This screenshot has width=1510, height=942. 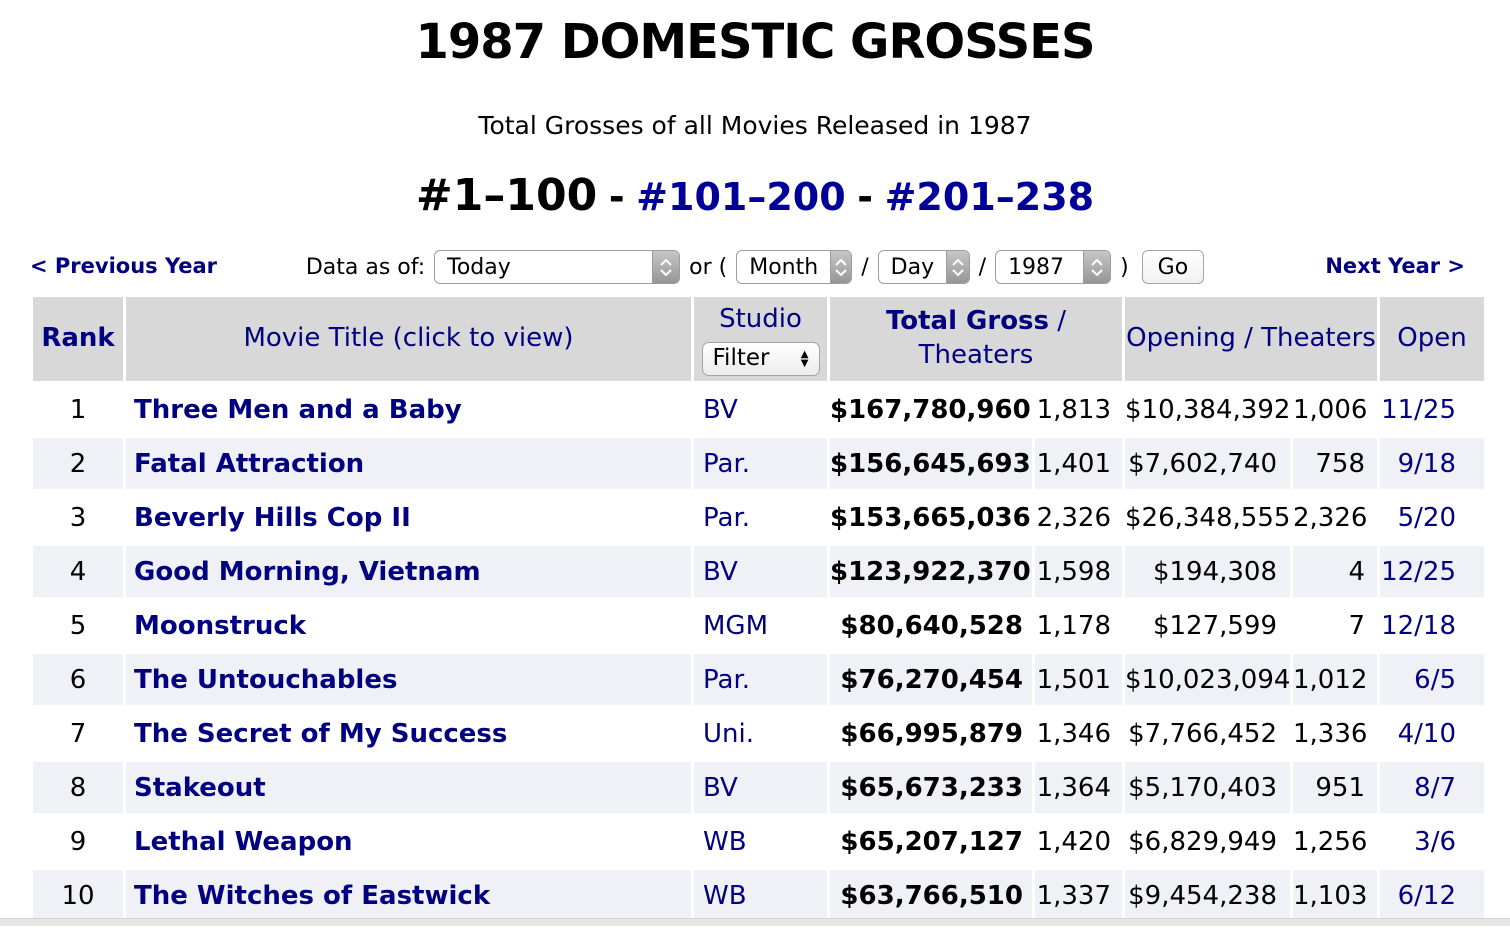 I want to click on movie-title-cell: Good Morning, Vietnam, so click(x=408, y=571).